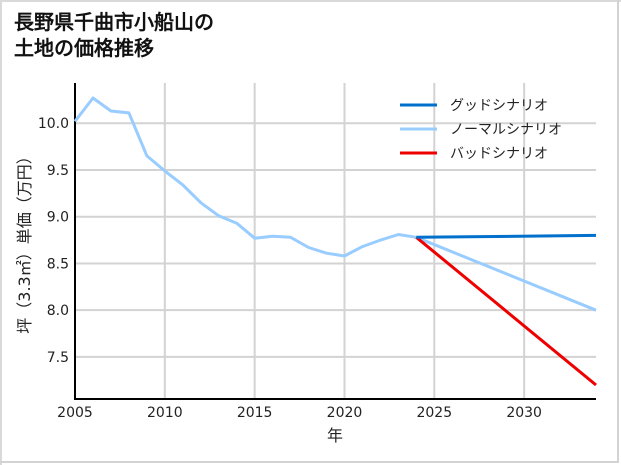 Image resolution: width=621 pixels, height=465 pixels. I want to click on chart-title: 長野県千曲市小船山の 土地の価格推移, so click(114, 35).